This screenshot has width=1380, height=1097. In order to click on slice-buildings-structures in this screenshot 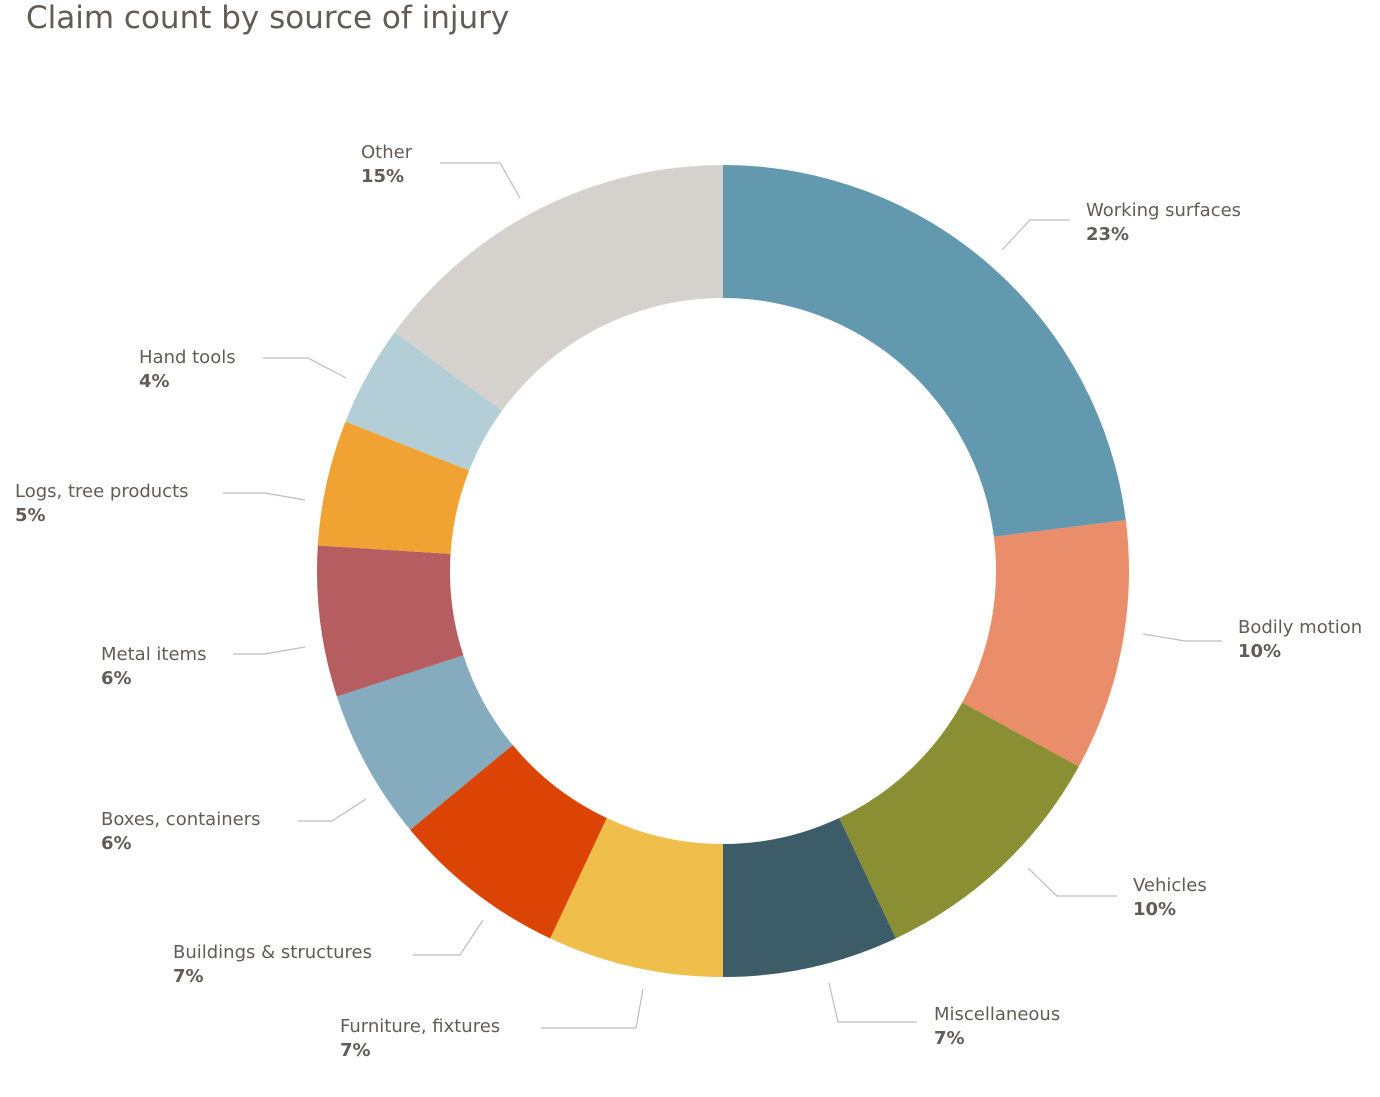, I will do `click(508, 842)`.